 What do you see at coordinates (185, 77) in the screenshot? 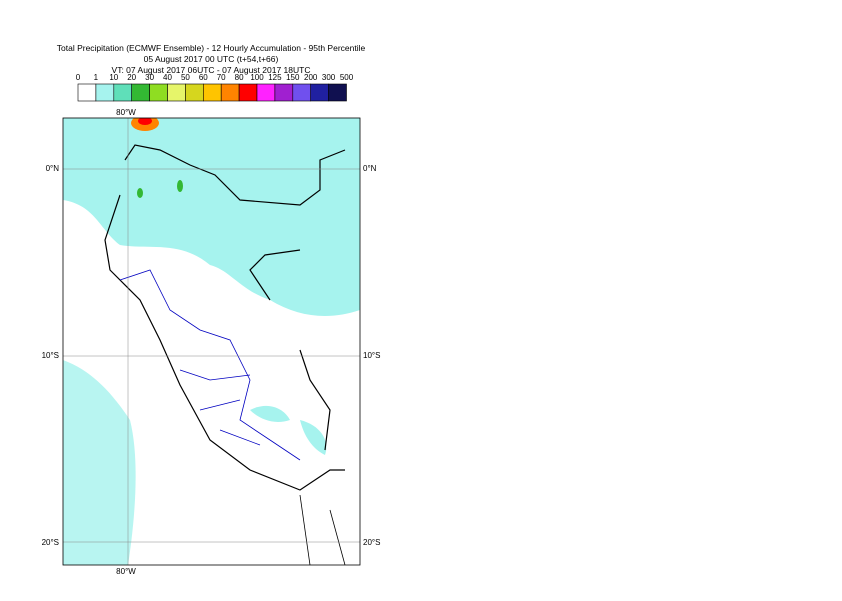
I see `legend-label: 50` at bounding box center [185, 77].